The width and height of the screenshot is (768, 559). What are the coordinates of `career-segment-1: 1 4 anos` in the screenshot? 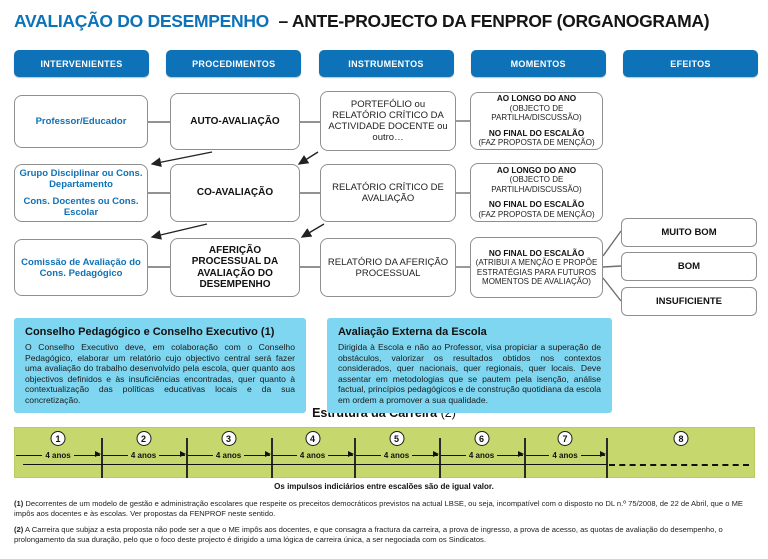 It's located at (58, 452).